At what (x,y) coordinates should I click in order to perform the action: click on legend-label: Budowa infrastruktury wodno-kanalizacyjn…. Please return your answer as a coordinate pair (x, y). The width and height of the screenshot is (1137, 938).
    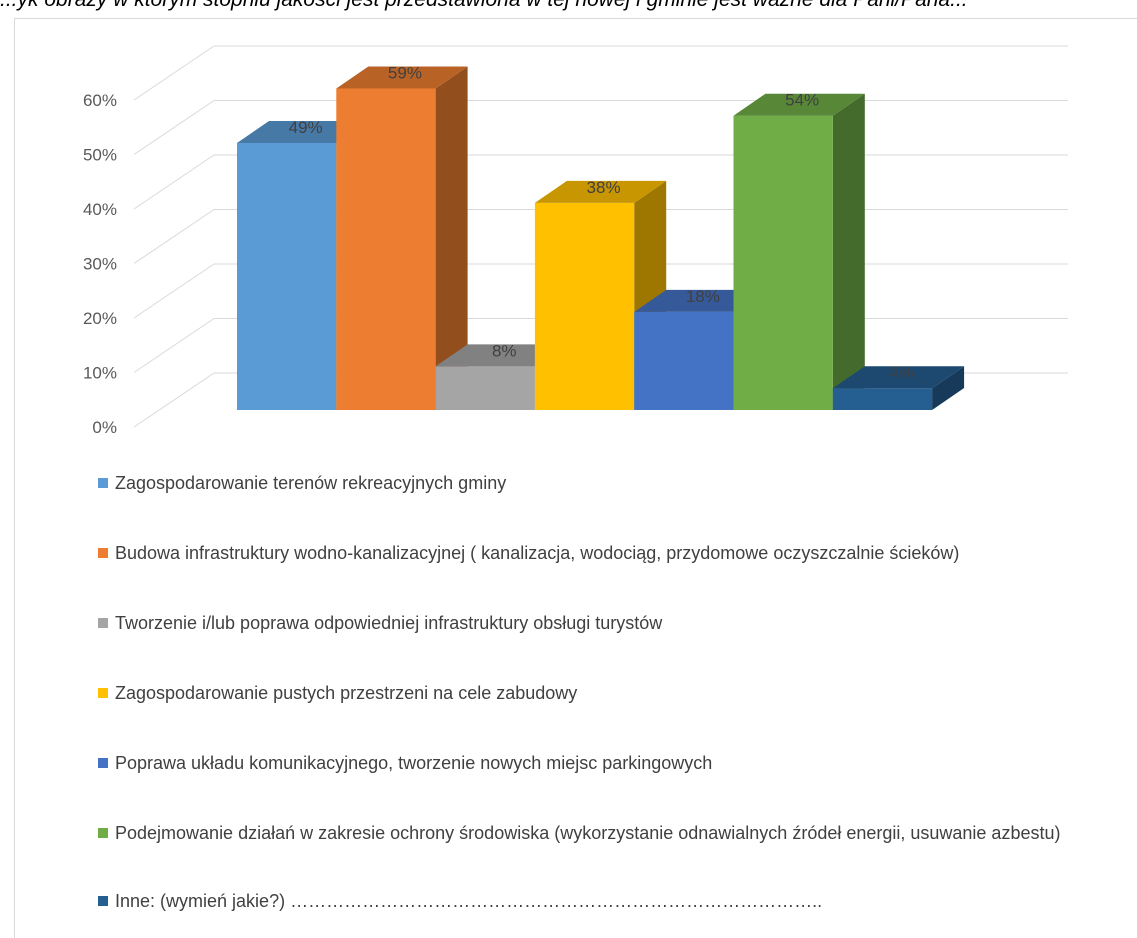
    Looking at the image, I should click on (537, 553).